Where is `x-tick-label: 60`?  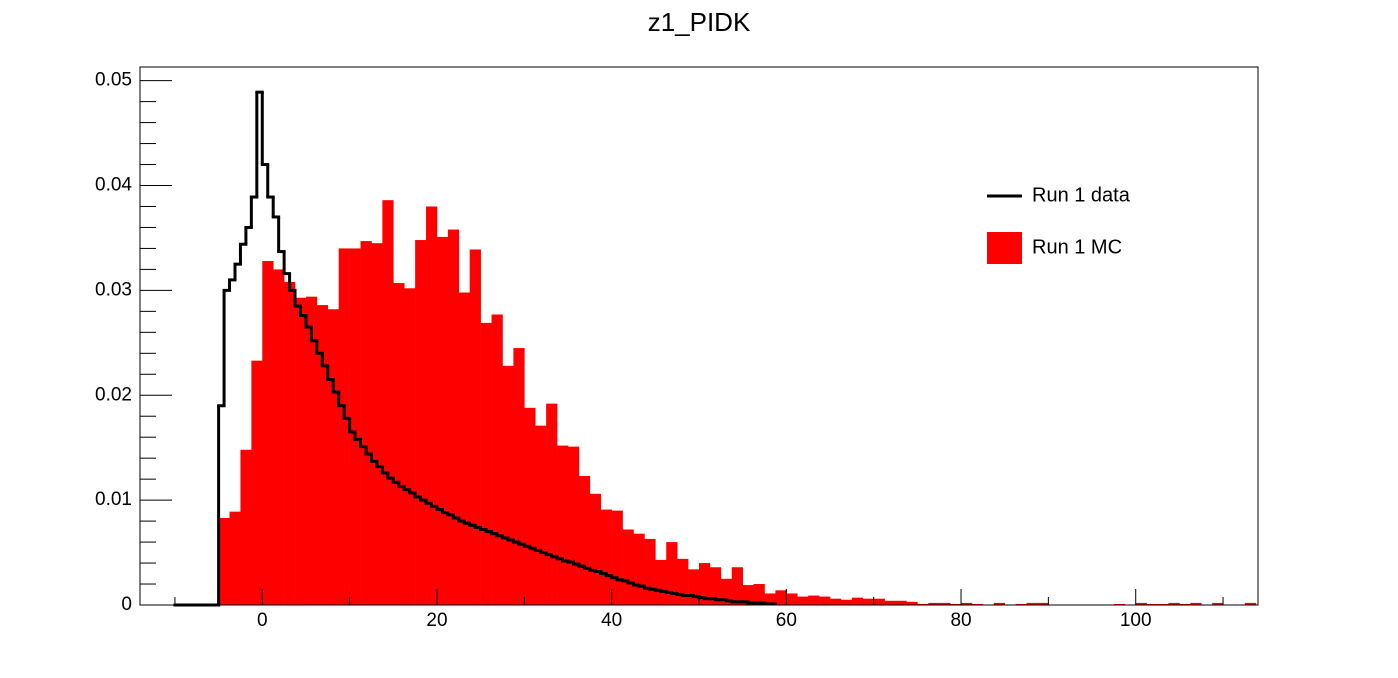 x-tick-label: 60 is located at coordinates (786, 620).